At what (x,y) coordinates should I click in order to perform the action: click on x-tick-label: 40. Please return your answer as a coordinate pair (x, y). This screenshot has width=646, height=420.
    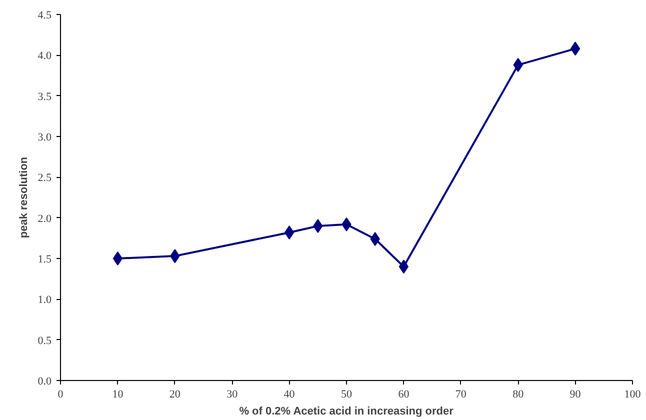
    Looking at the image, I should click on (290, 394).